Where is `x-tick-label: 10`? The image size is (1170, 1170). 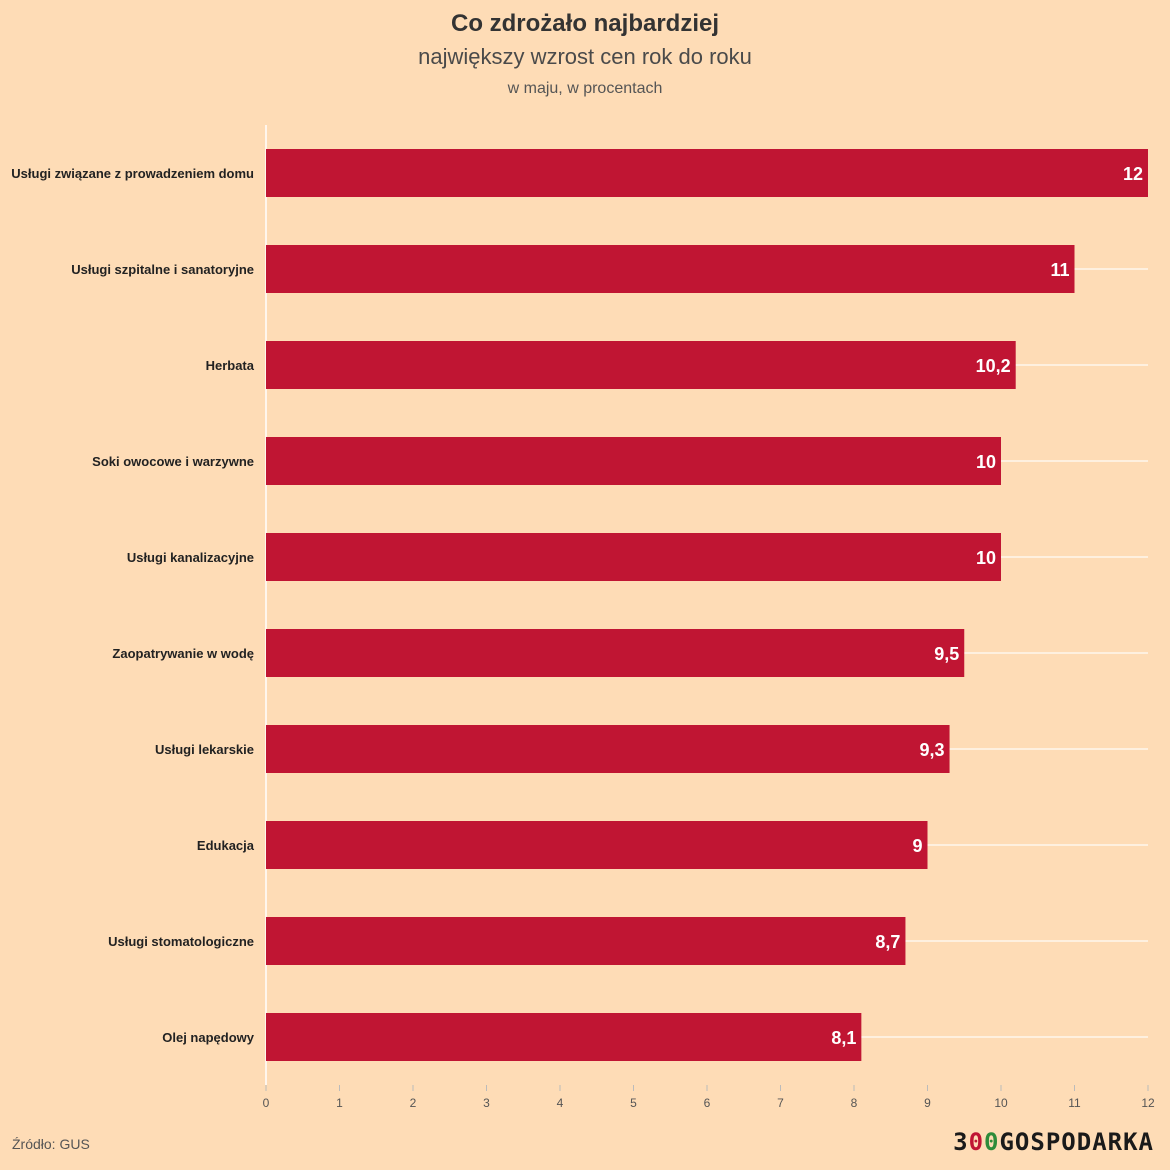 x-tick-label: 10 is located at coordinates (1001, 1103).